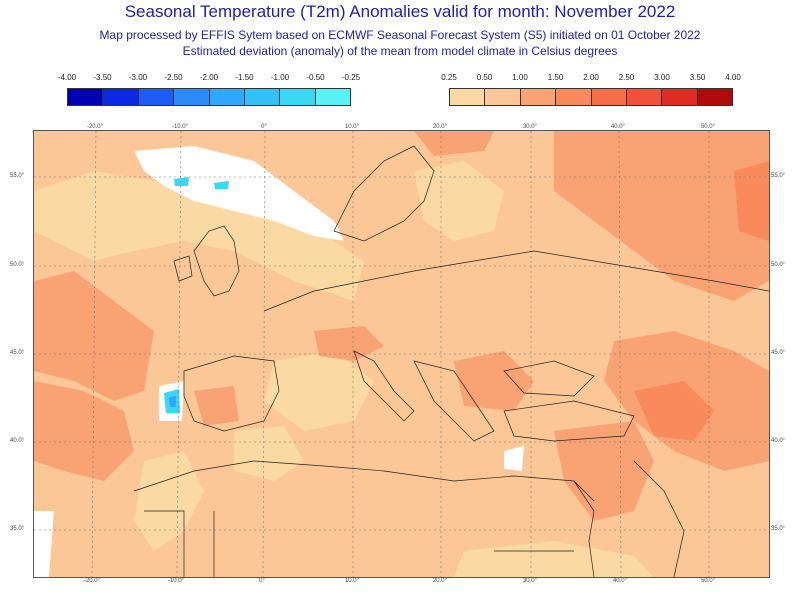  What do you see at coordinates (183, 268) in the screenshot?
I see `coastline-ireland` at bounding box center [183, 268].